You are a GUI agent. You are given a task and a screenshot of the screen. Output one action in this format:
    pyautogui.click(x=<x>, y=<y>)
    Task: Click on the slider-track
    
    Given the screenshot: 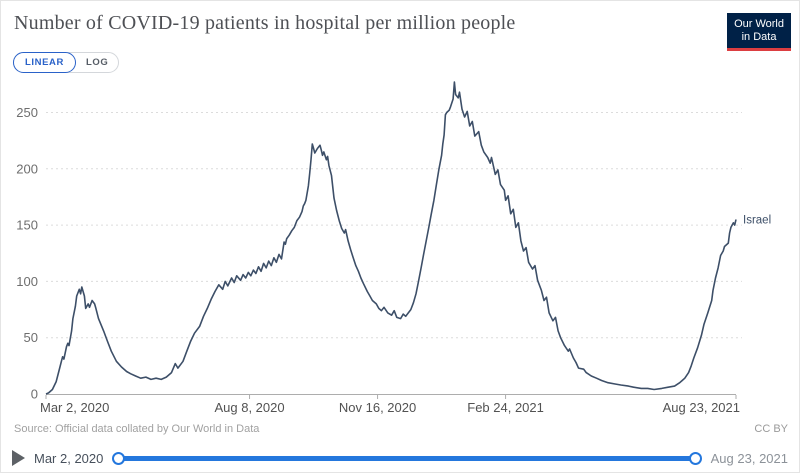 What is the action you would take?
    pyautogui.click(x=407, y=458)
    